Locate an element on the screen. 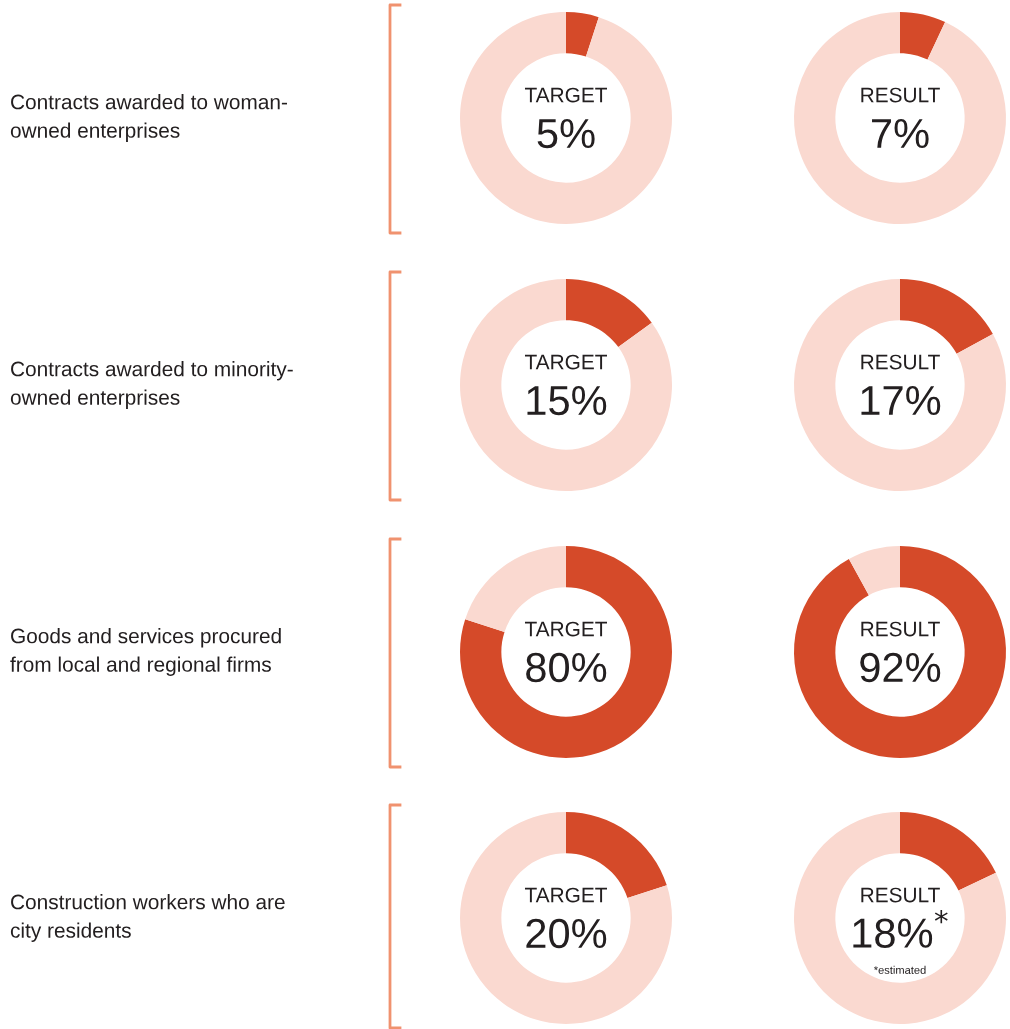 The width and height of the screenshot is (1010, 1029). text: 15% is located at coordinates (567, 400).